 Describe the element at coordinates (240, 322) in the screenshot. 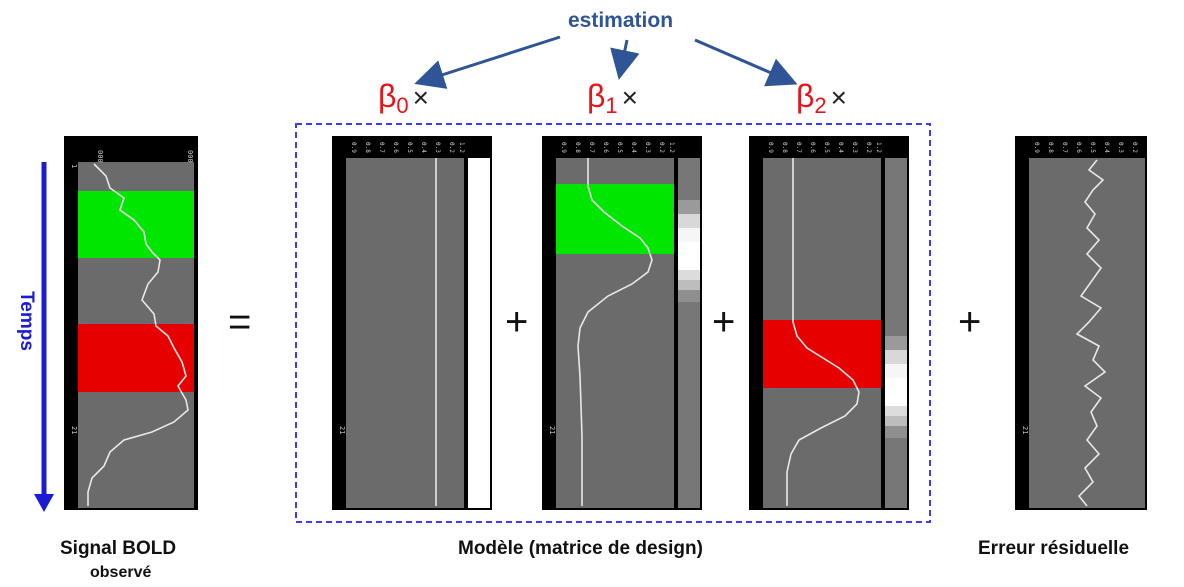

I see `equals-sign: =` at that location.